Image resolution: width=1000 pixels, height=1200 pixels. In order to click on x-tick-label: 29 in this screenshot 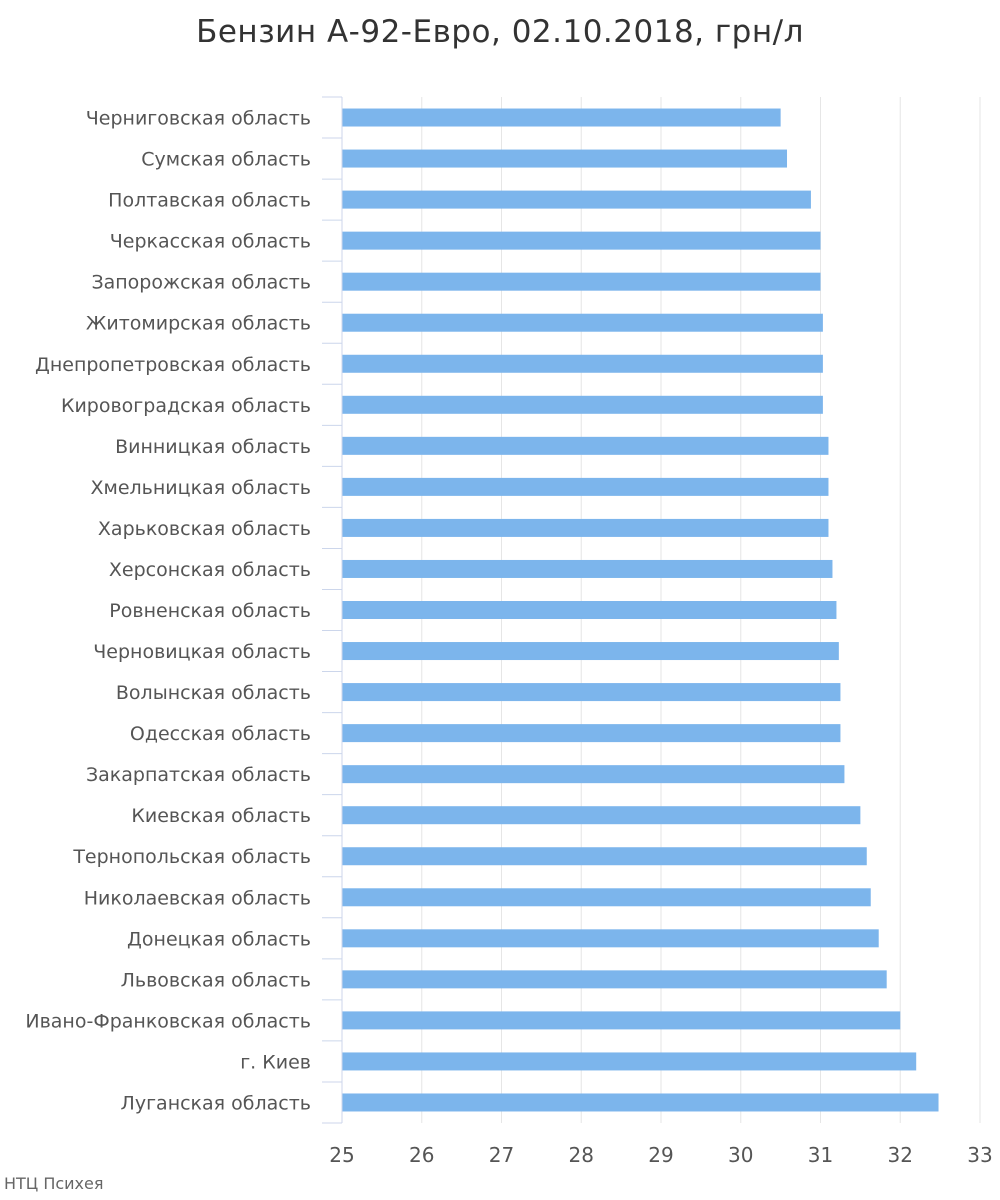, I will do `click(660, 1155)`.